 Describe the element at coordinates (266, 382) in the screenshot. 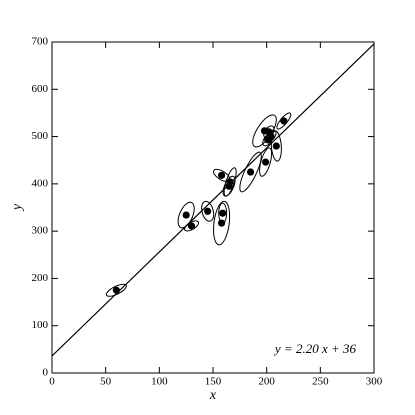

I see `x-tick-label: 200` at that location.